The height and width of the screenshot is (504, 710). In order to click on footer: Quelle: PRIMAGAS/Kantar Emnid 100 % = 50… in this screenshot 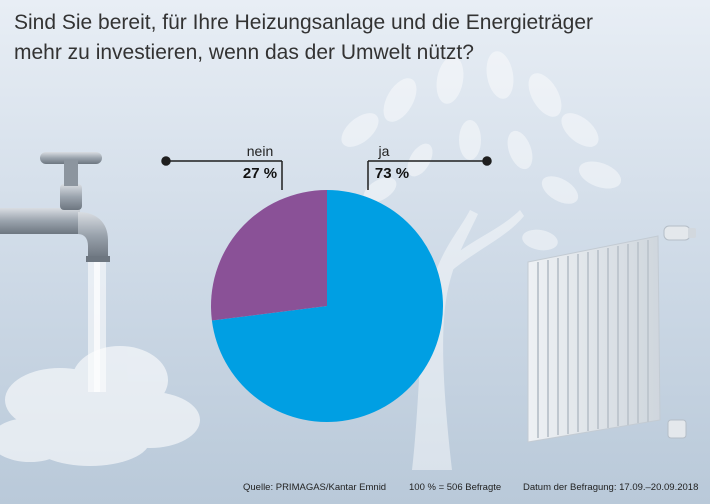, I will do `click(355, 487)`.